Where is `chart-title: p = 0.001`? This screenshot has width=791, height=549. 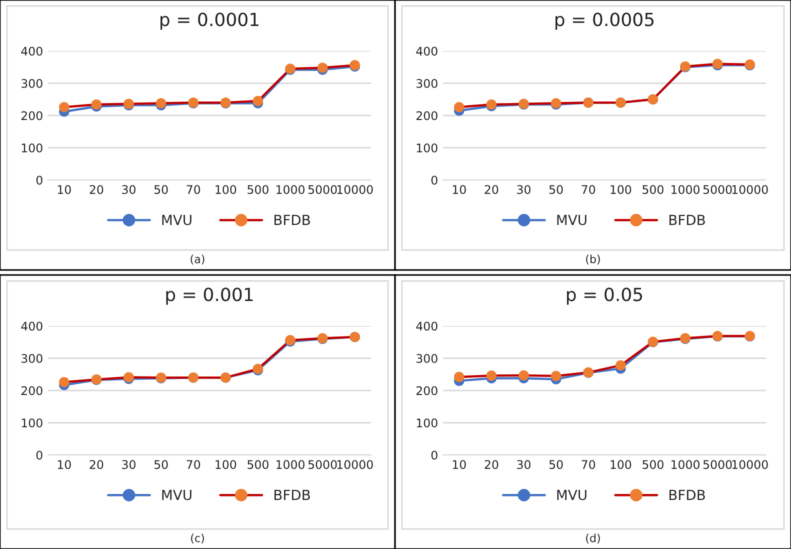 chart-title: p = 0.001 is located at coordinates (209, 296).